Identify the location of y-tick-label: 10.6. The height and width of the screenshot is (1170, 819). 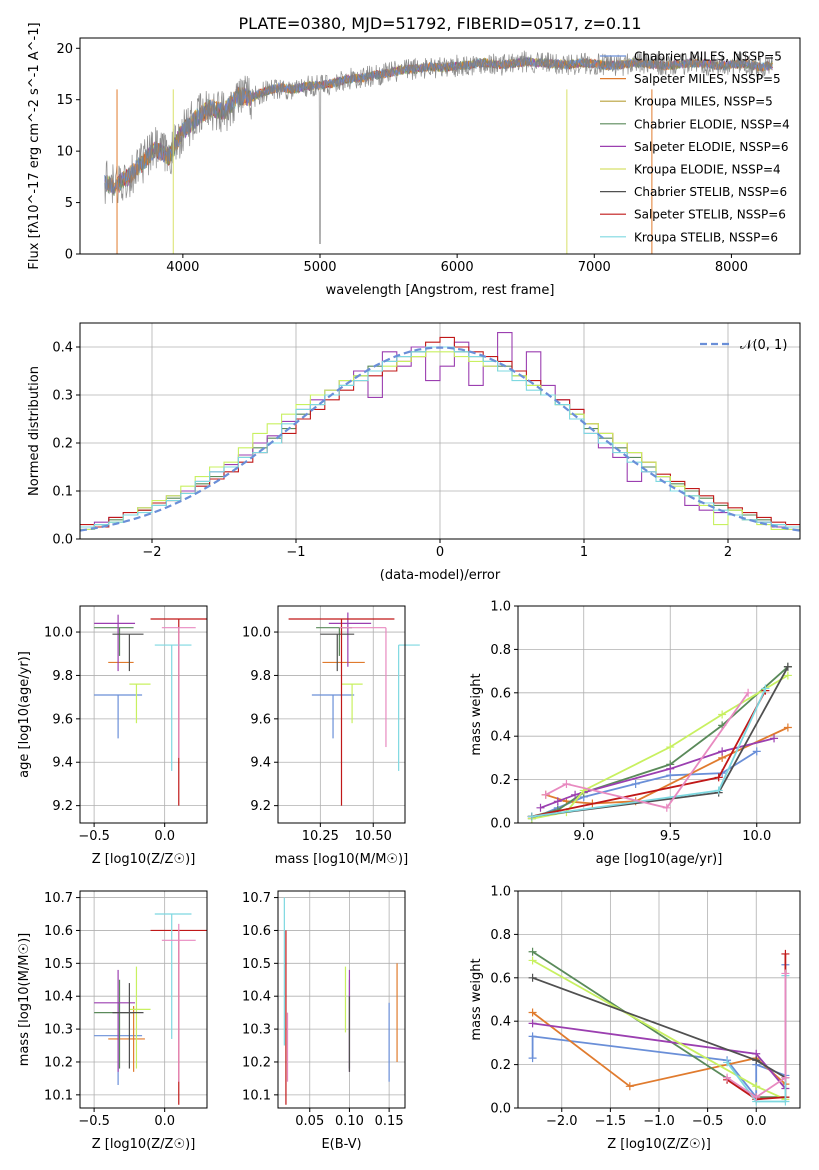
(58, 931).